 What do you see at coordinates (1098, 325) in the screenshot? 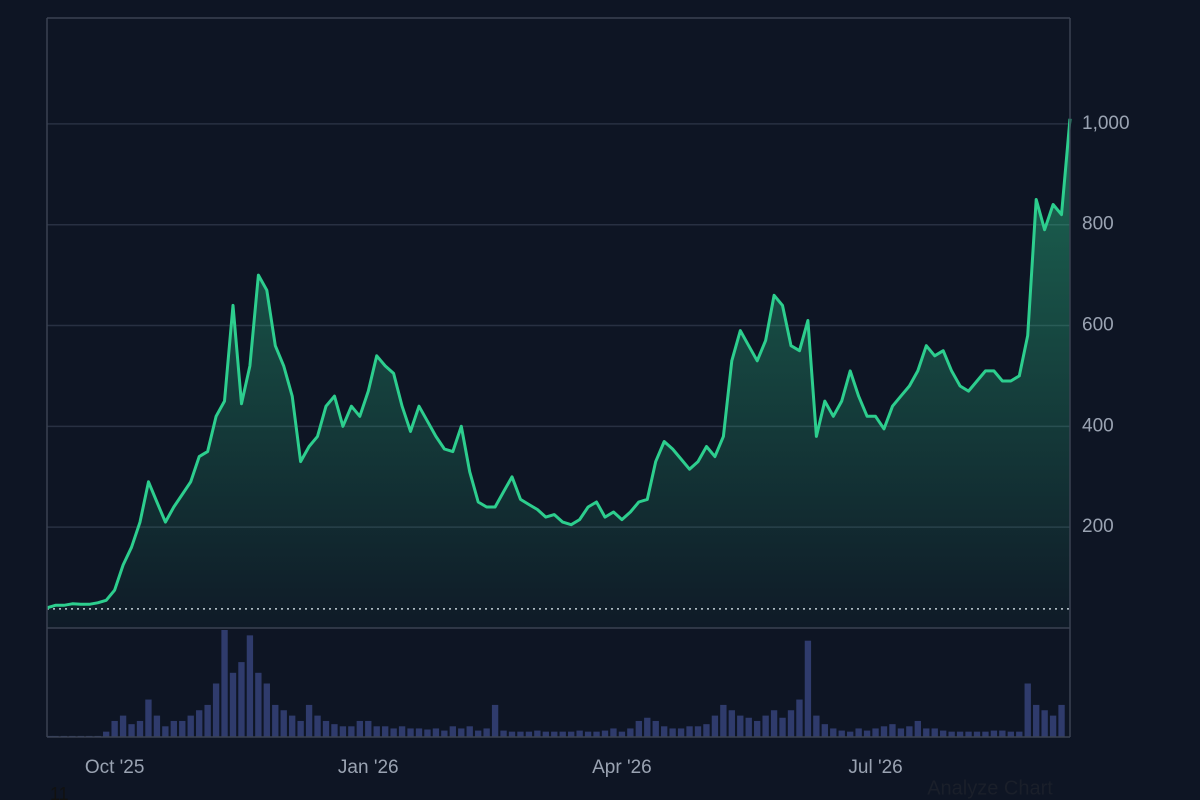
I see `y-tick-label: 600` at bounding box center [1098, 325].